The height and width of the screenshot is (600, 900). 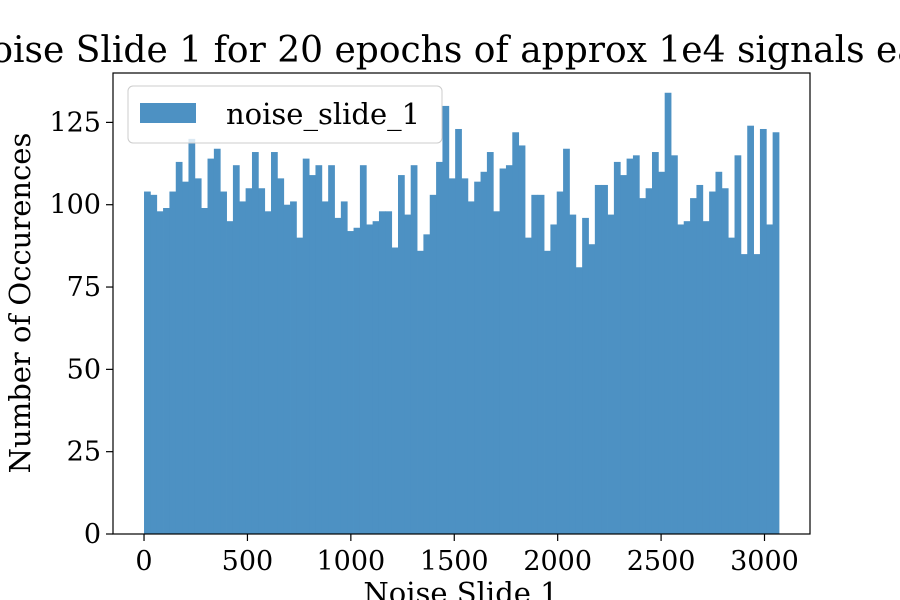 What do you see at coordinates (84, 287) in the screenshot?
I see `y-tick-label: 75` at bounding box center [84, 287].